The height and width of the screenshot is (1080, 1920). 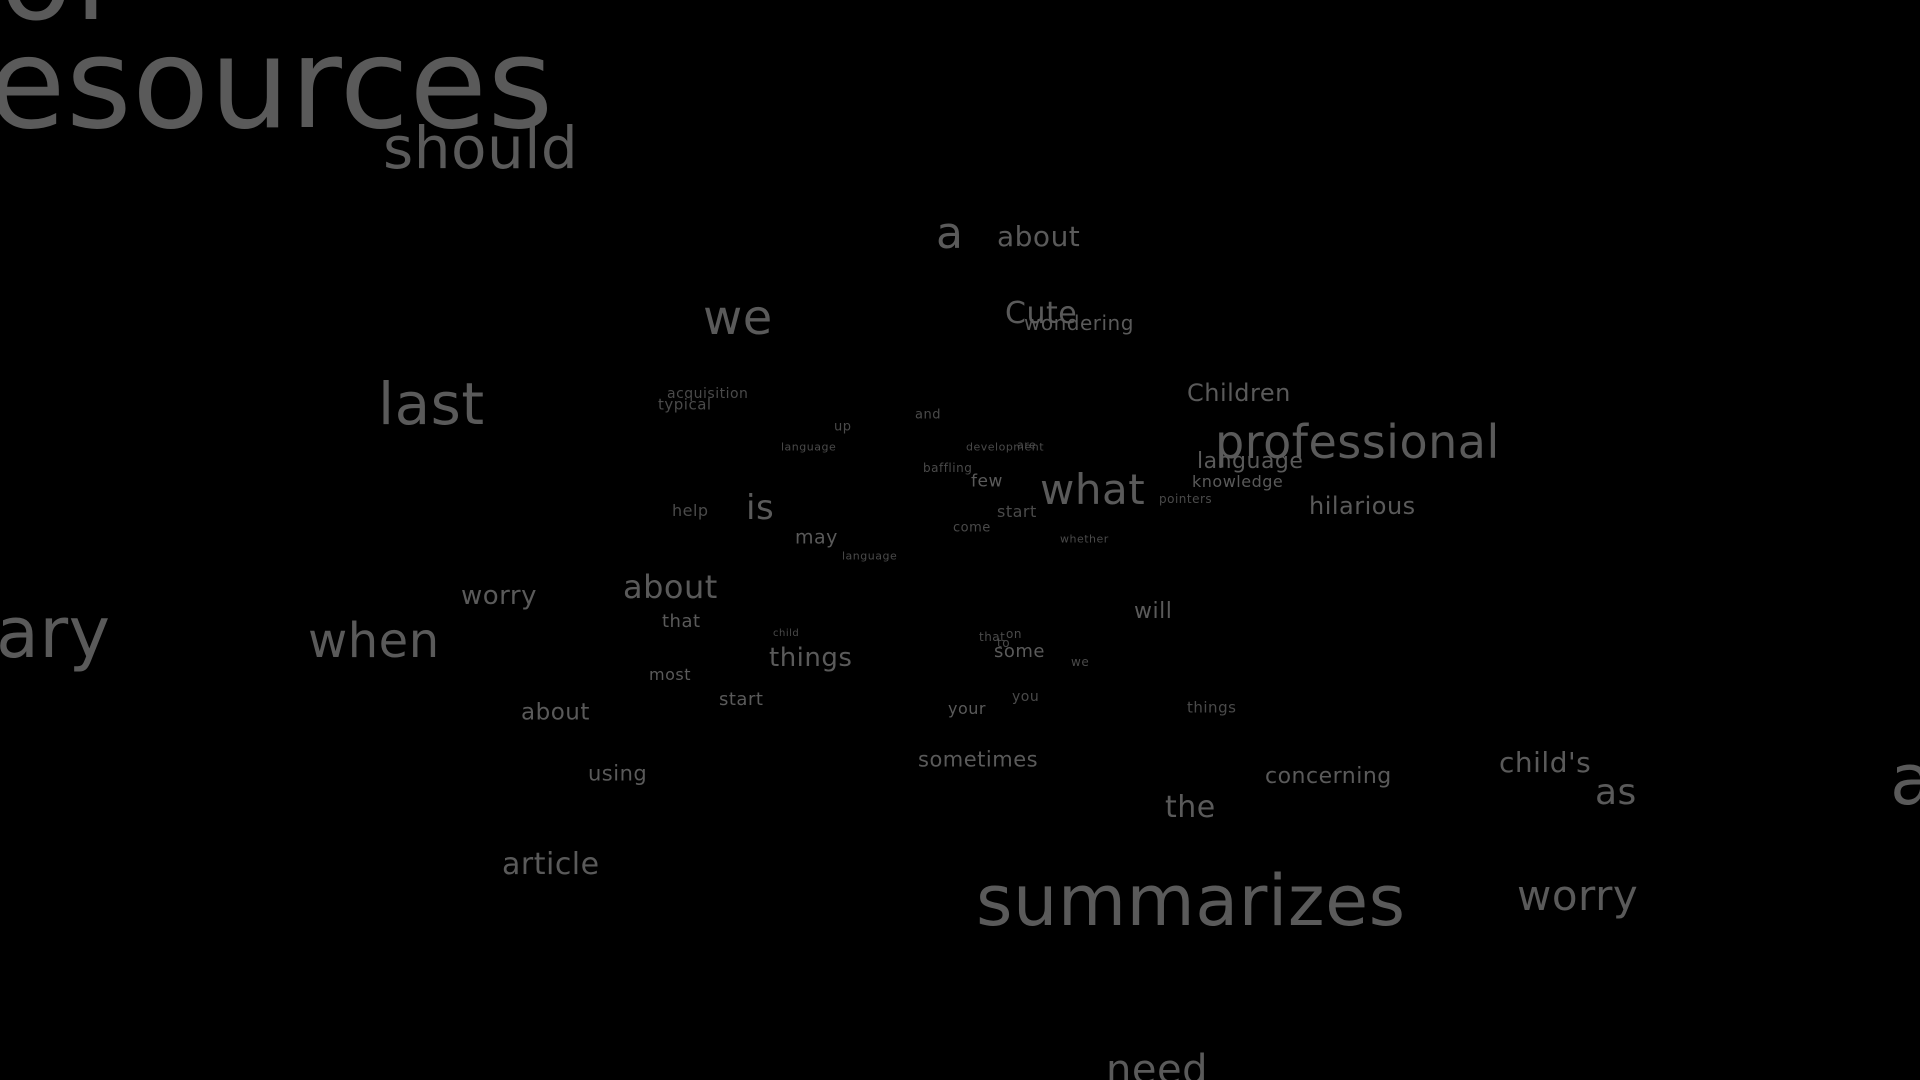 What do you see at coordinates (277, 83) in the screenshot?
I see `word-esources: esources` at bounding box center [277, 83].